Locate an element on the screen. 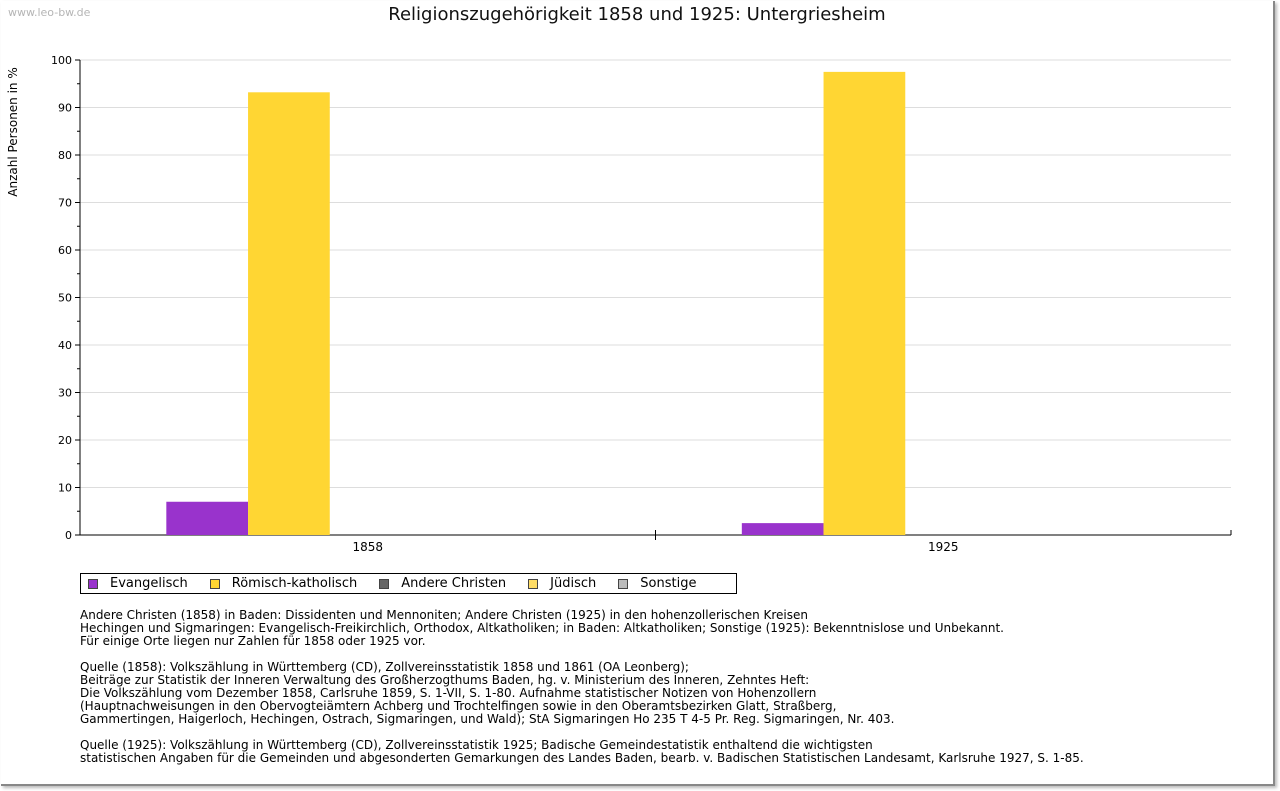  y-tick-label: 10 is located at coordinates (65, 488).